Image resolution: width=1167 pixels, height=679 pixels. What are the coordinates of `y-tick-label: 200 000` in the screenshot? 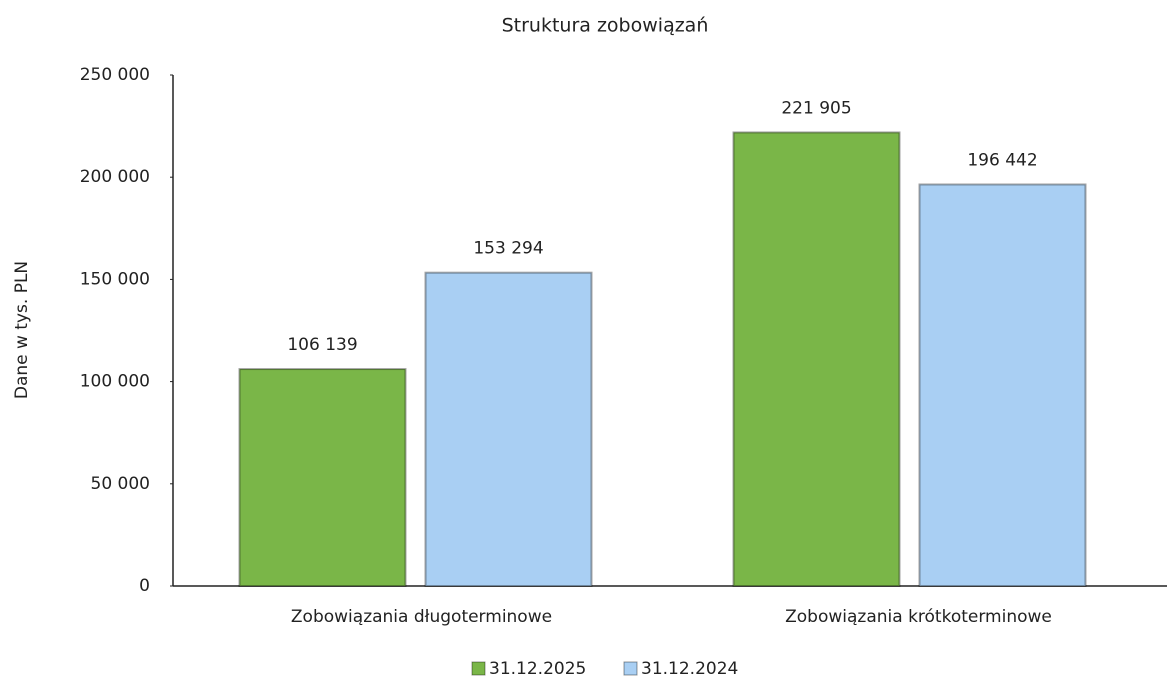 It's located at (115, 177).